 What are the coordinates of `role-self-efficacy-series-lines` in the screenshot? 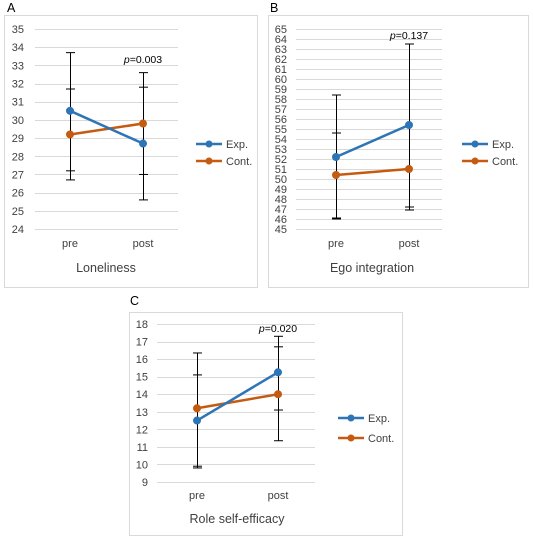 It's located at (237, 396).